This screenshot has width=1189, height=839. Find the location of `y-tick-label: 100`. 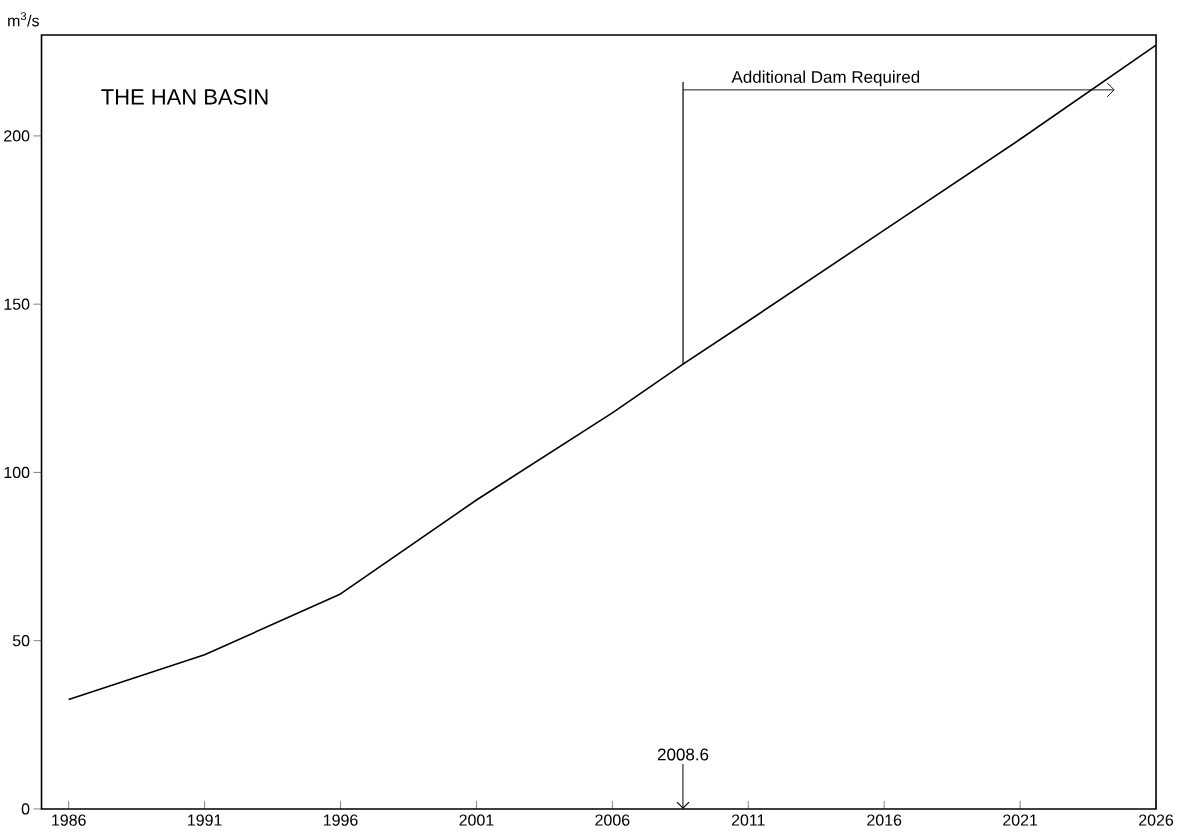

y-tick-label: 100 is located at coordinates (17, 472).